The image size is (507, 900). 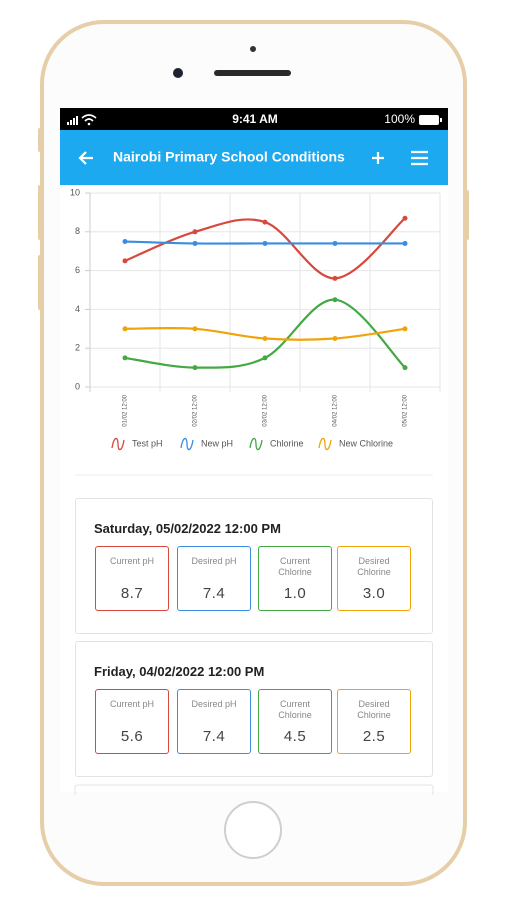 I want to click on x-tick-label: 02/02 12:00, so click(x=196, y=410).